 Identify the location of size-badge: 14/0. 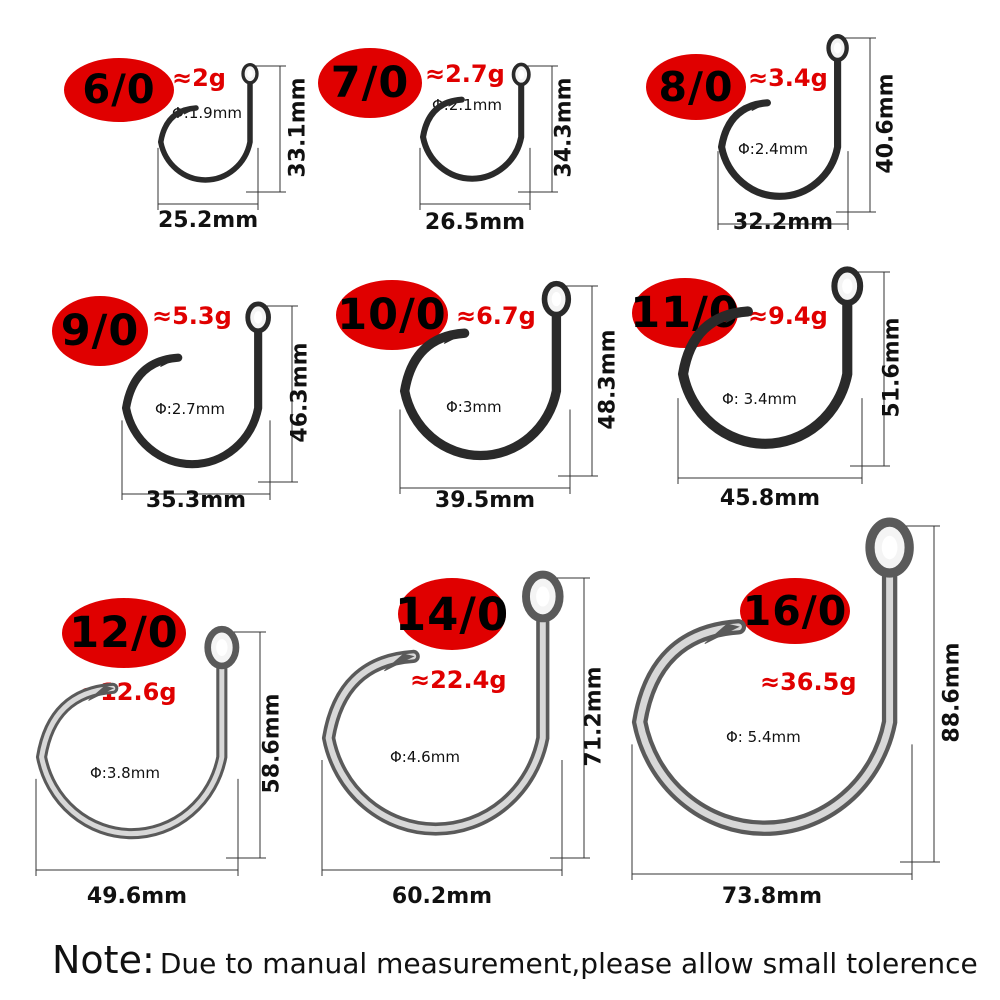
(451, 614).